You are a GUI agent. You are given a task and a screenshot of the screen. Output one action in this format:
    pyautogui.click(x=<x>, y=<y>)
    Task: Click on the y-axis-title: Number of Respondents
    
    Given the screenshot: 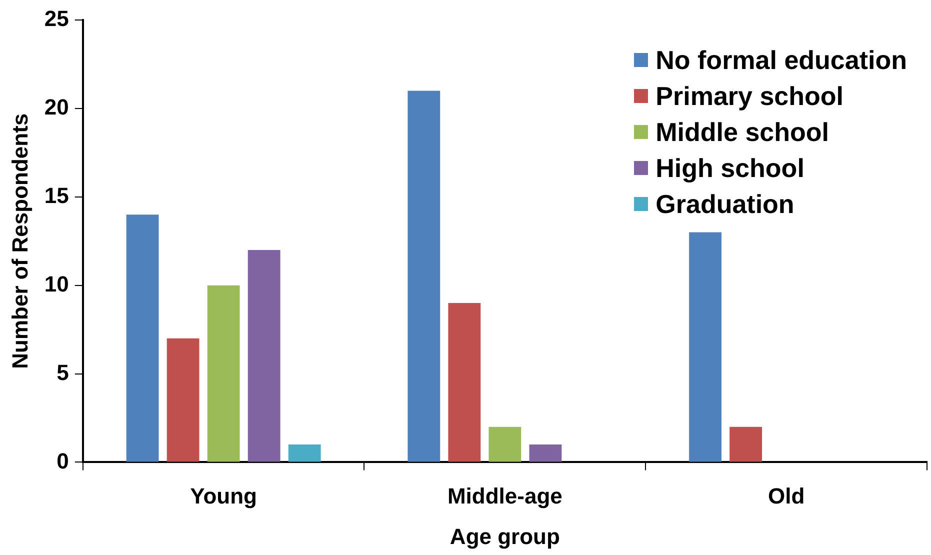 What is the action you would take?
    pyautogui.click(x=19, y=241)
    